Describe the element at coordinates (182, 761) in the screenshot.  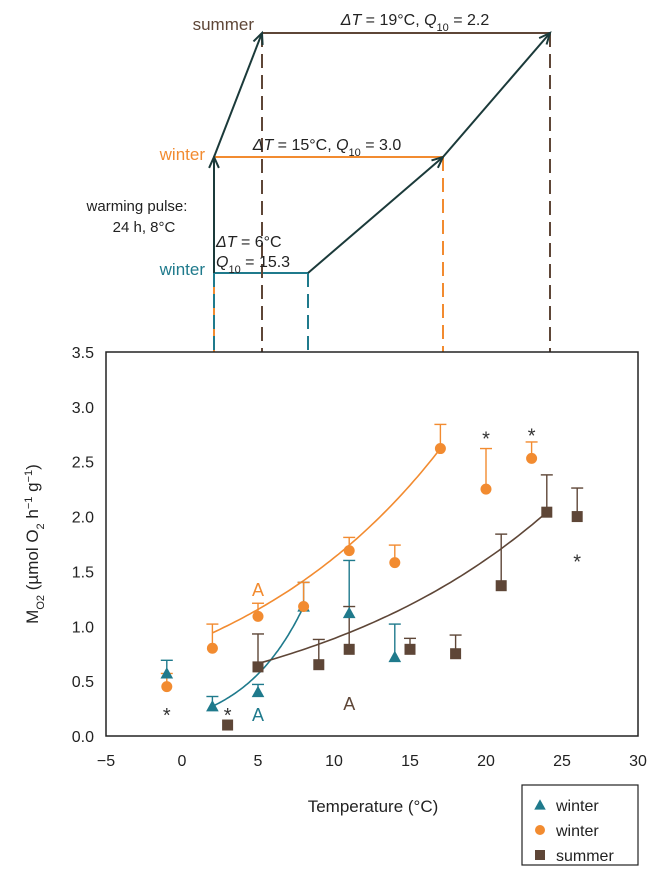
I see `x-tick-label: 0` at that location.